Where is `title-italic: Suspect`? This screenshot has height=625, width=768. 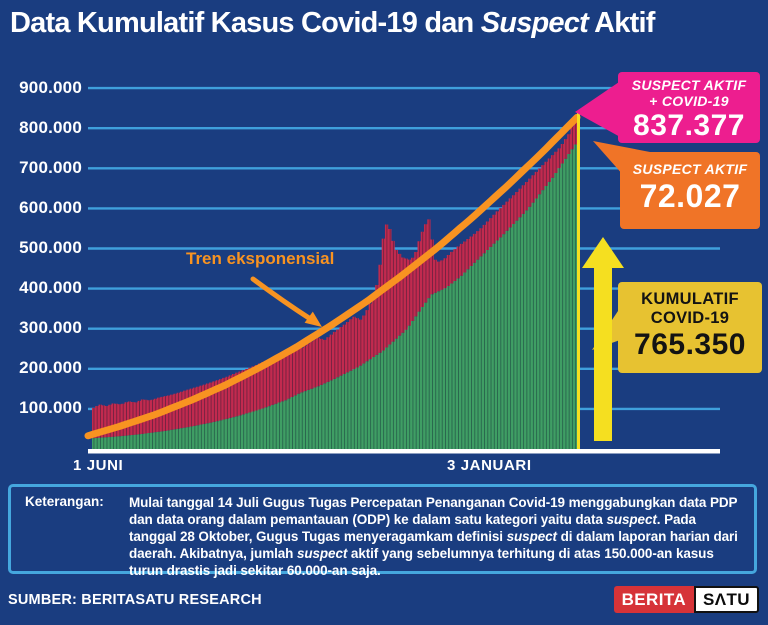
title-italic: Suspect is located at coordinates (534, 23).